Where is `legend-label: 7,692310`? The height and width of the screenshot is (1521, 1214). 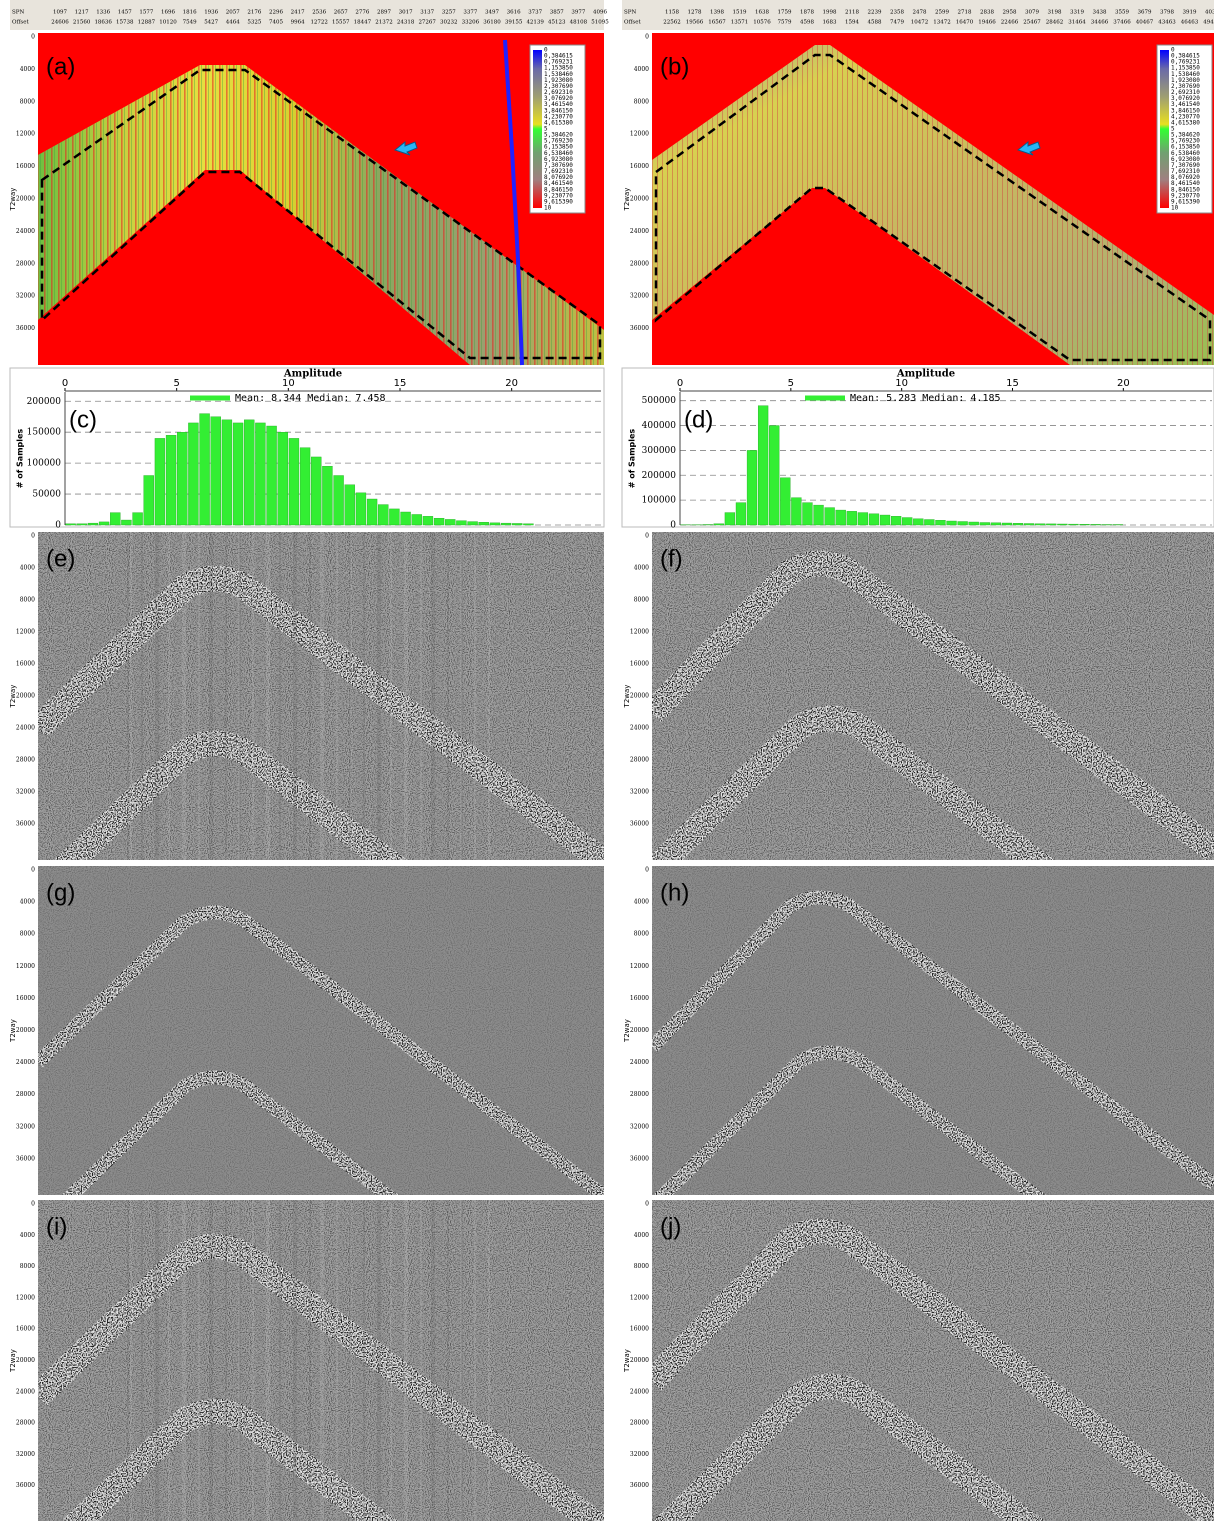
legend-label: 7,692310 is located at coordinates (558, 171).